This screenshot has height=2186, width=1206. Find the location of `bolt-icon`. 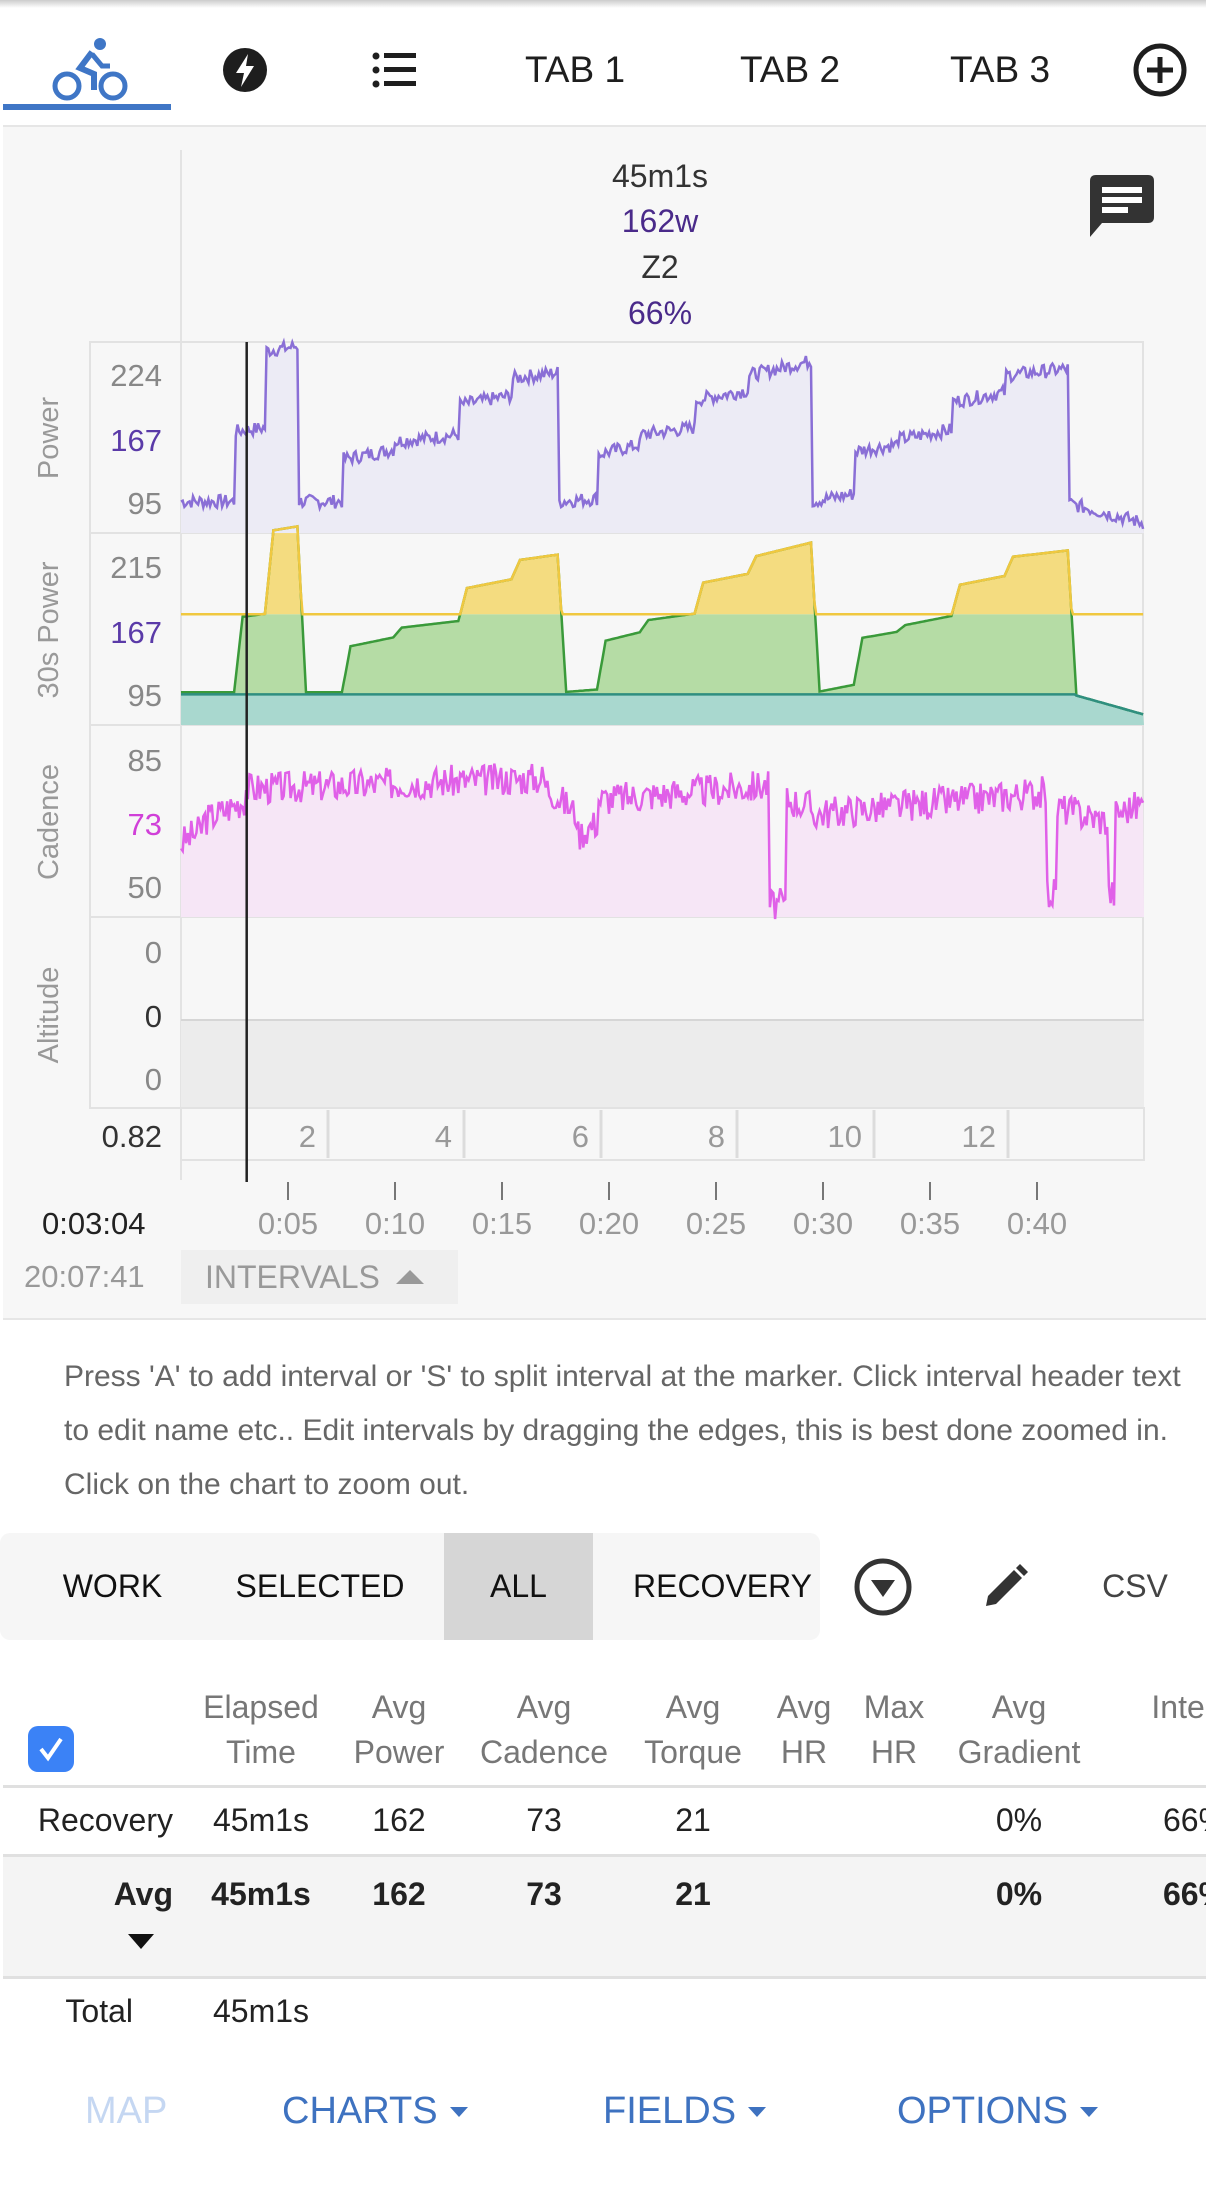

bolt-icon is located at coordinates (245, 70).